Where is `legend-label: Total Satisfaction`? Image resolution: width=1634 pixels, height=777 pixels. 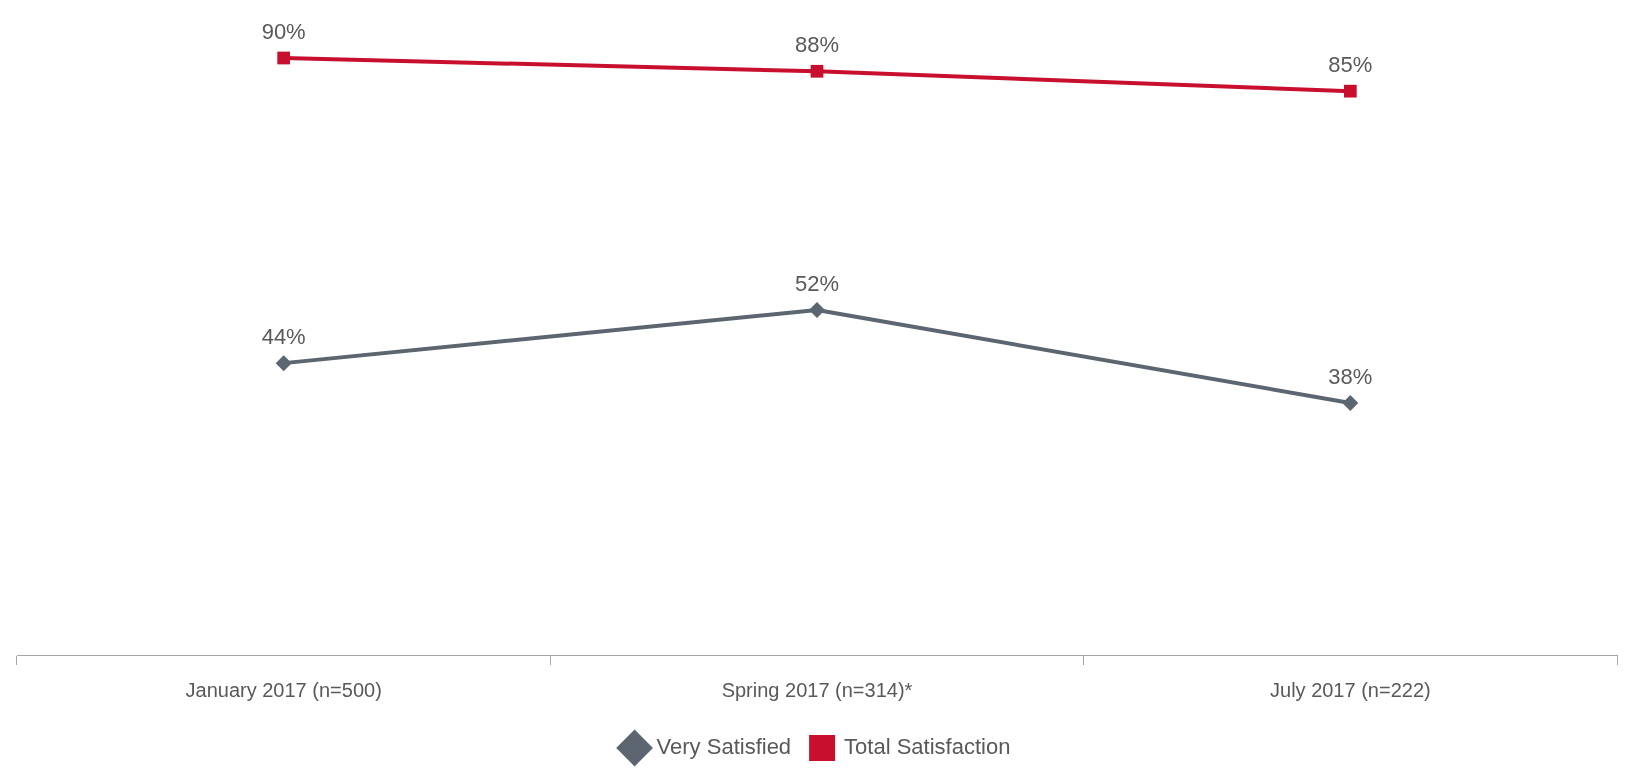 legend-label: Total Satisfaction is located at coordinates (927, 747).